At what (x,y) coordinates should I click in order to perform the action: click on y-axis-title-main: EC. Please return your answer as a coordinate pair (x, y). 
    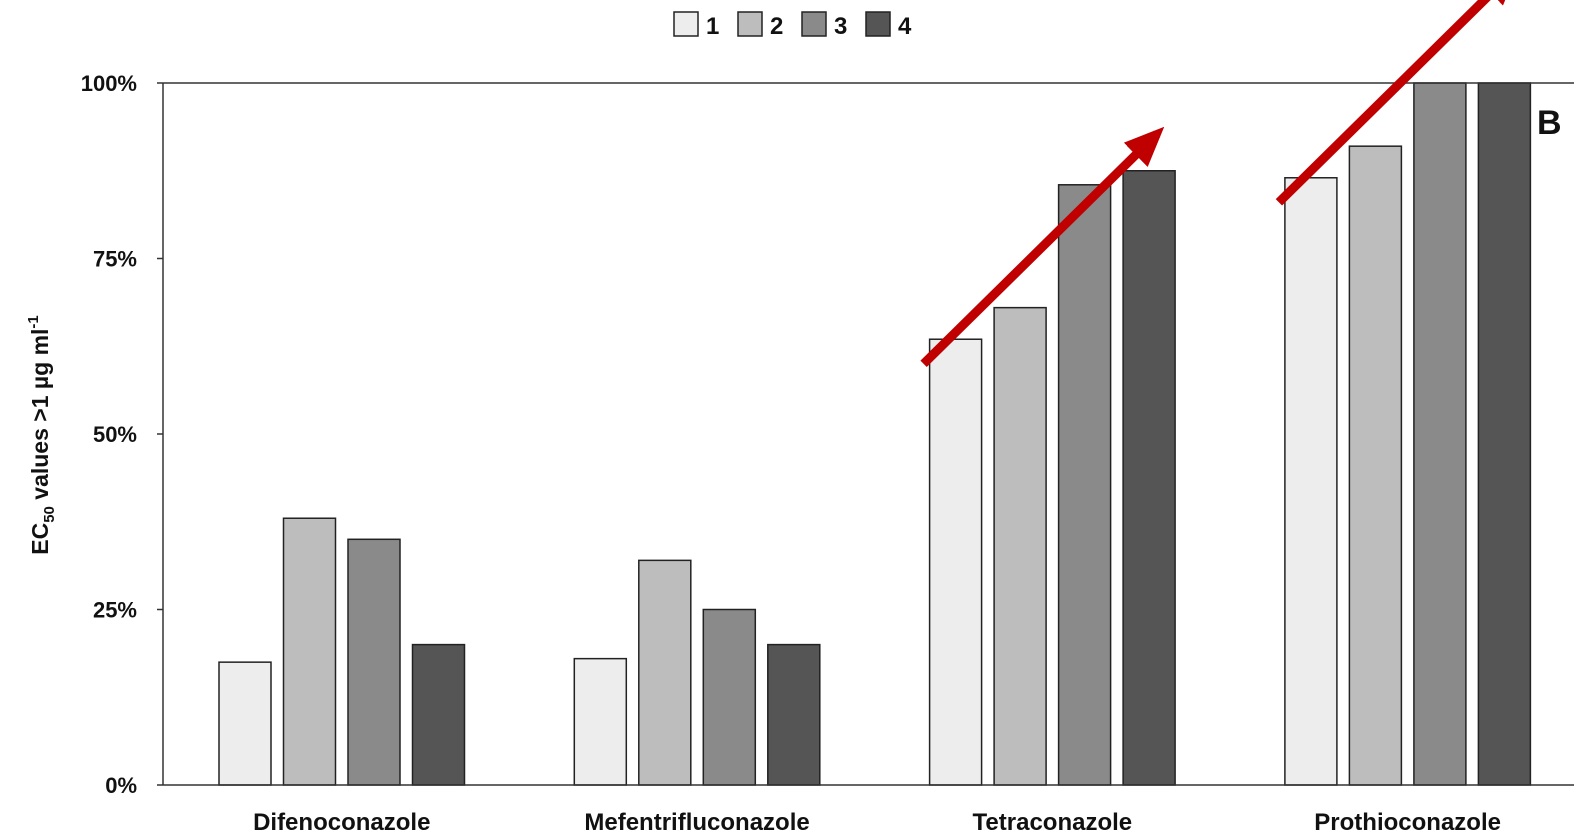
    Looking at the image, I should click on (40, 539).